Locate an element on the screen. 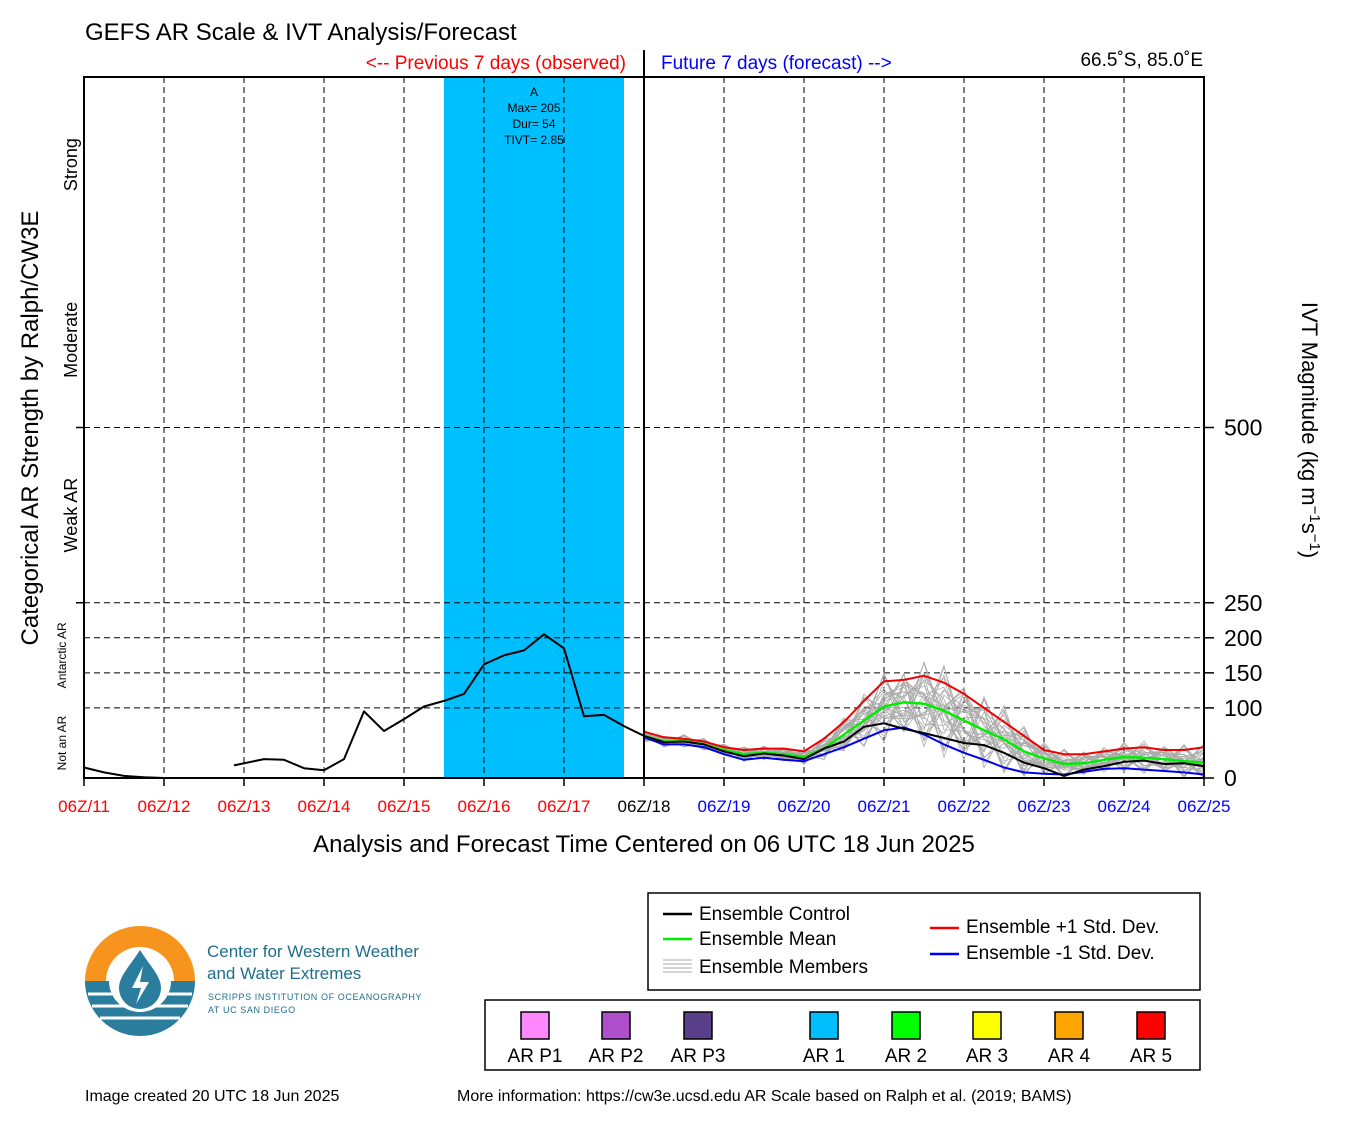 This screenshot has height=1128, width=1348. x-tick-label: 06Z/22 is located at coordinates (964, 806).